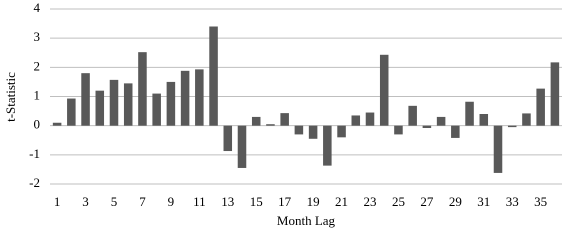 The image size is (572, 241). Describe the element at coordinates (512, 201) in the screenshot. I see `x-tick-label: 33` at that location.